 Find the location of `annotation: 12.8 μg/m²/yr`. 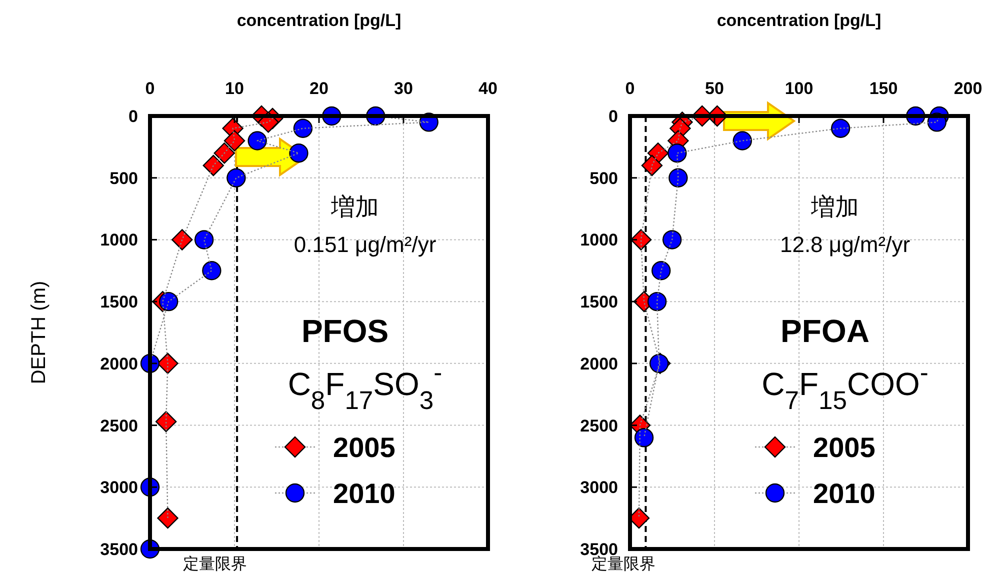

annotation: 12.8 μg/m²/yr is located at coordinates (845, 244).